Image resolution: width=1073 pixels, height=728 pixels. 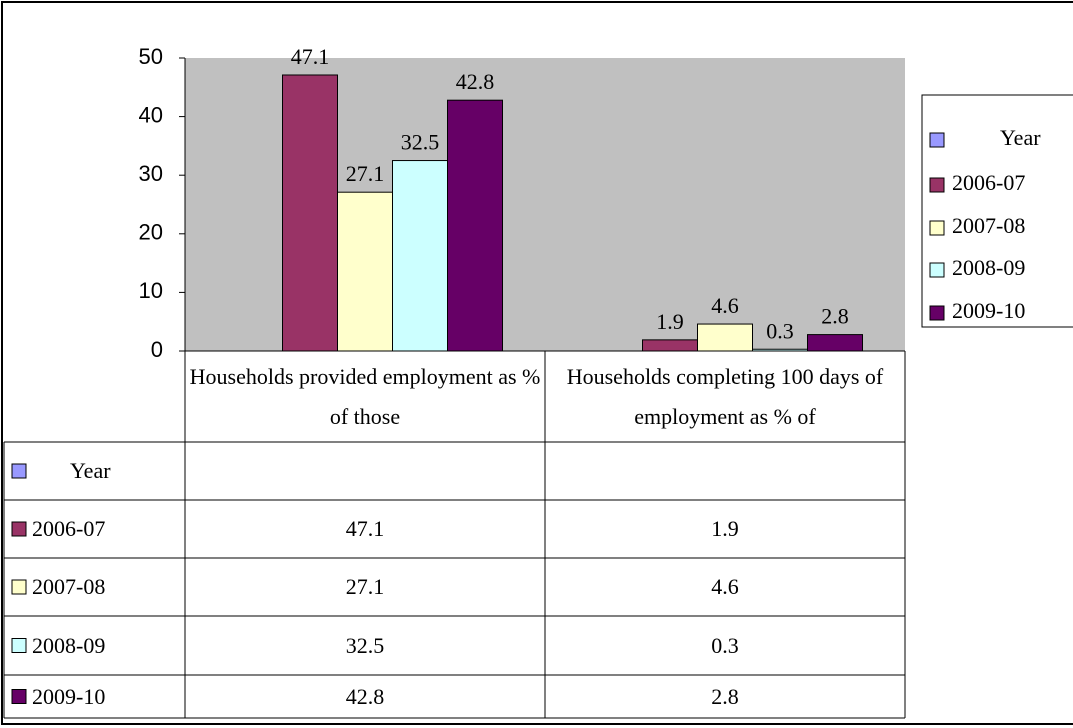 What do you see at coordinates (310, 56) in the screenshot?
I see `value-label: 47.1` at bounding box center [310, 56].